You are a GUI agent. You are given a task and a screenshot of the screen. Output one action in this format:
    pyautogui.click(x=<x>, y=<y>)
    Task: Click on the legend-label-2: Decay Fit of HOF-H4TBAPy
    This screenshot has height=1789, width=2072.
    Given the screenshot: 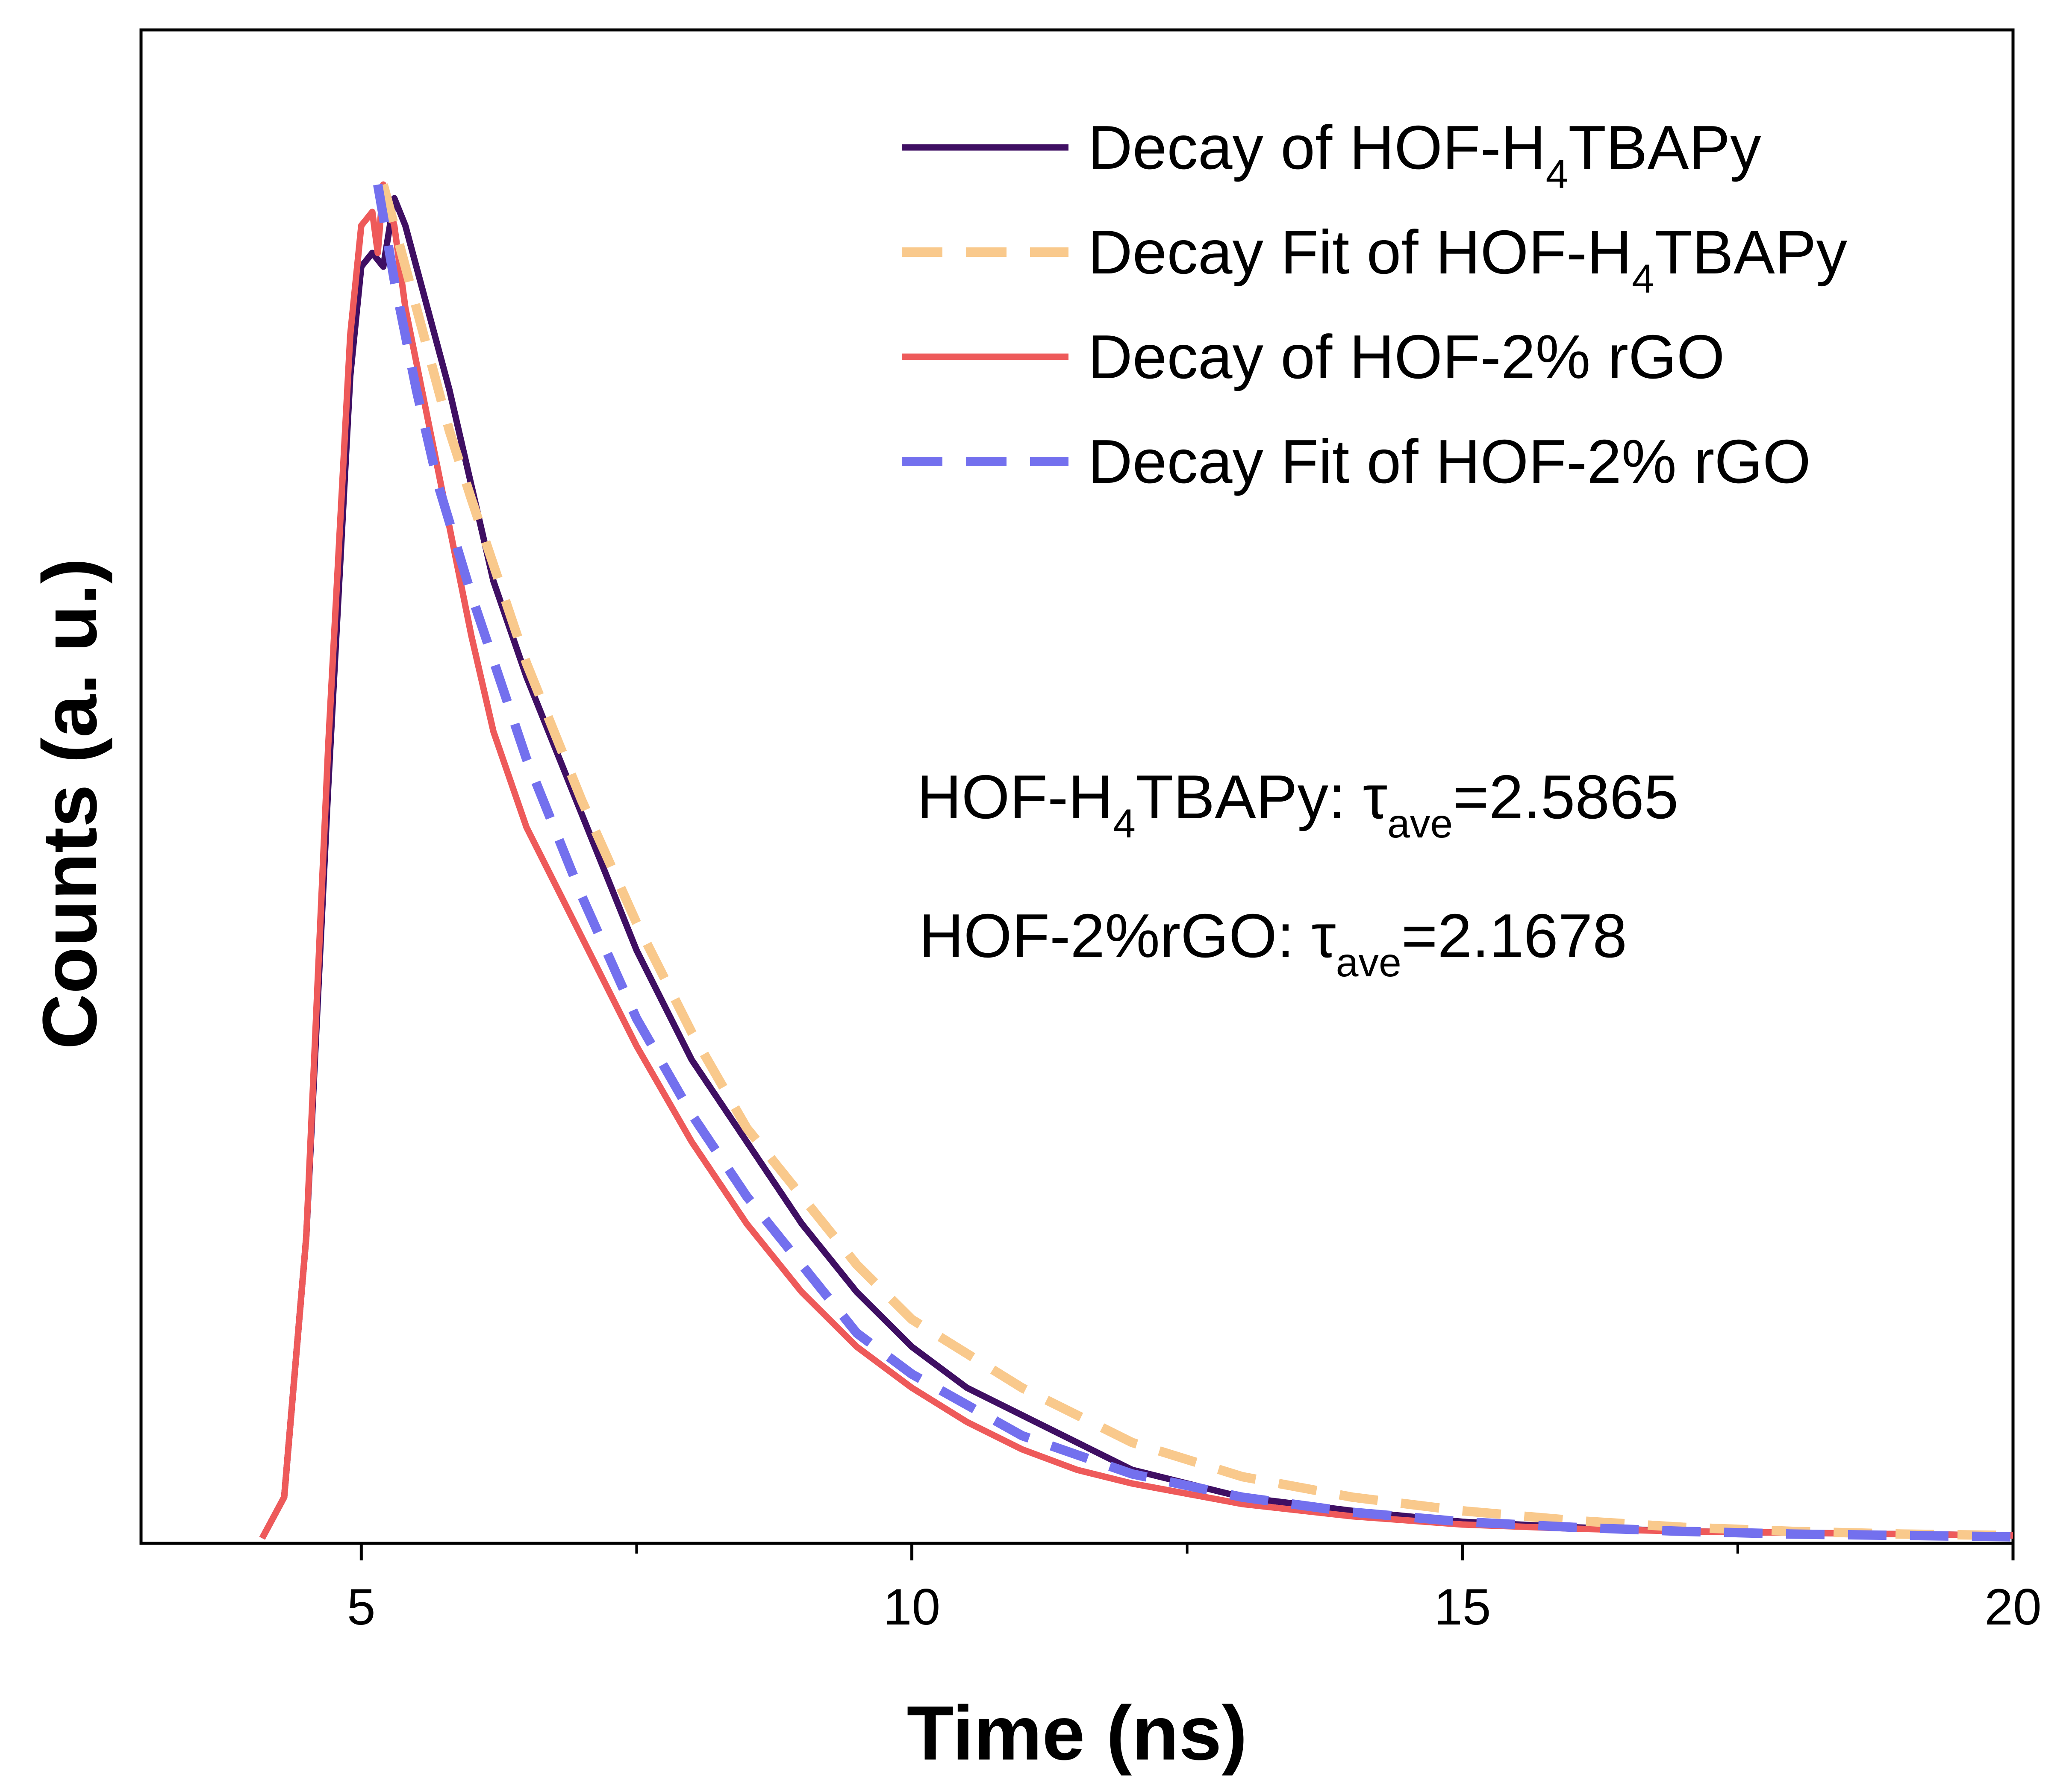 What is the action you would take?
    pyautogui.click(x=1468, y=259)
    